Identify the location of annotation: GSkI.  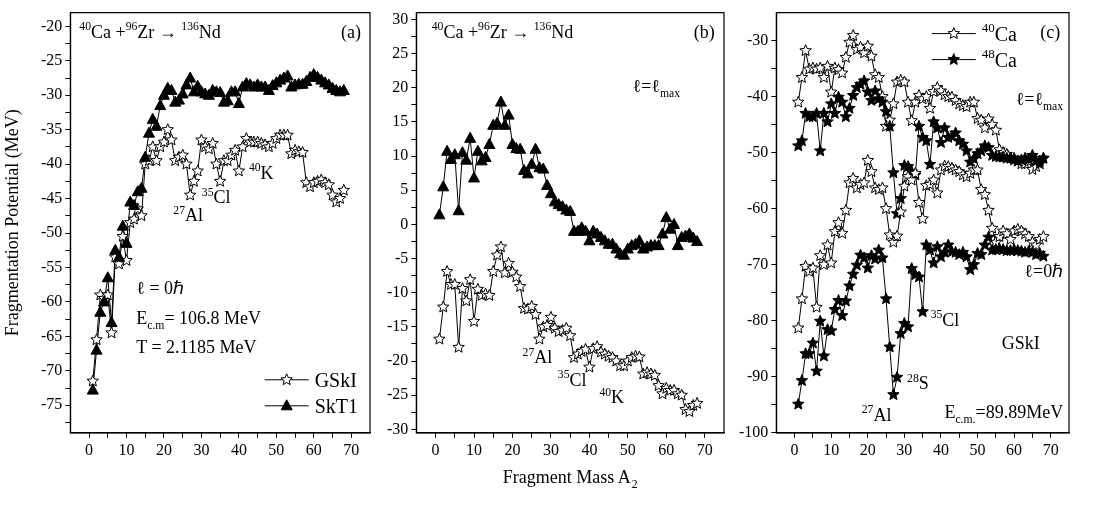
(1020, 342).